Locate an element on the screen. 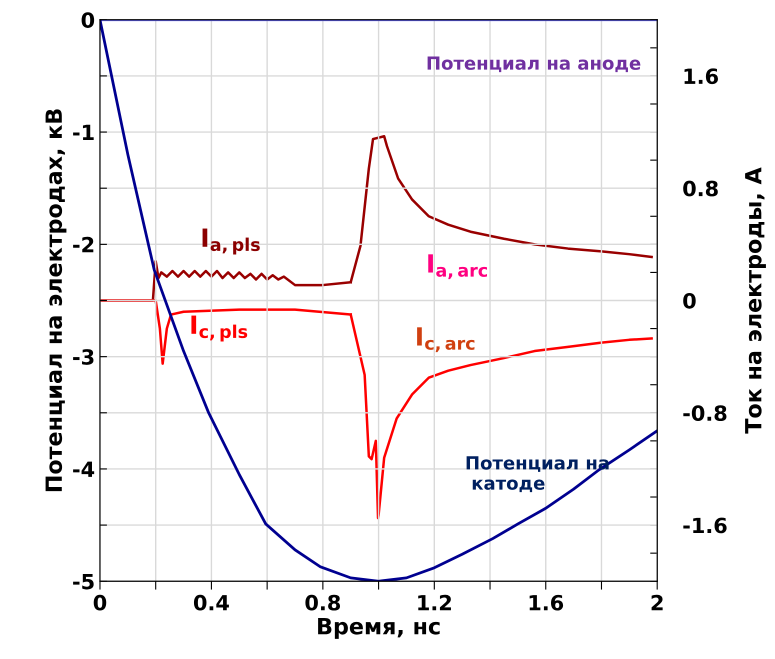  y2-tick-label: 0.8 is located at coordinates (700, 188).